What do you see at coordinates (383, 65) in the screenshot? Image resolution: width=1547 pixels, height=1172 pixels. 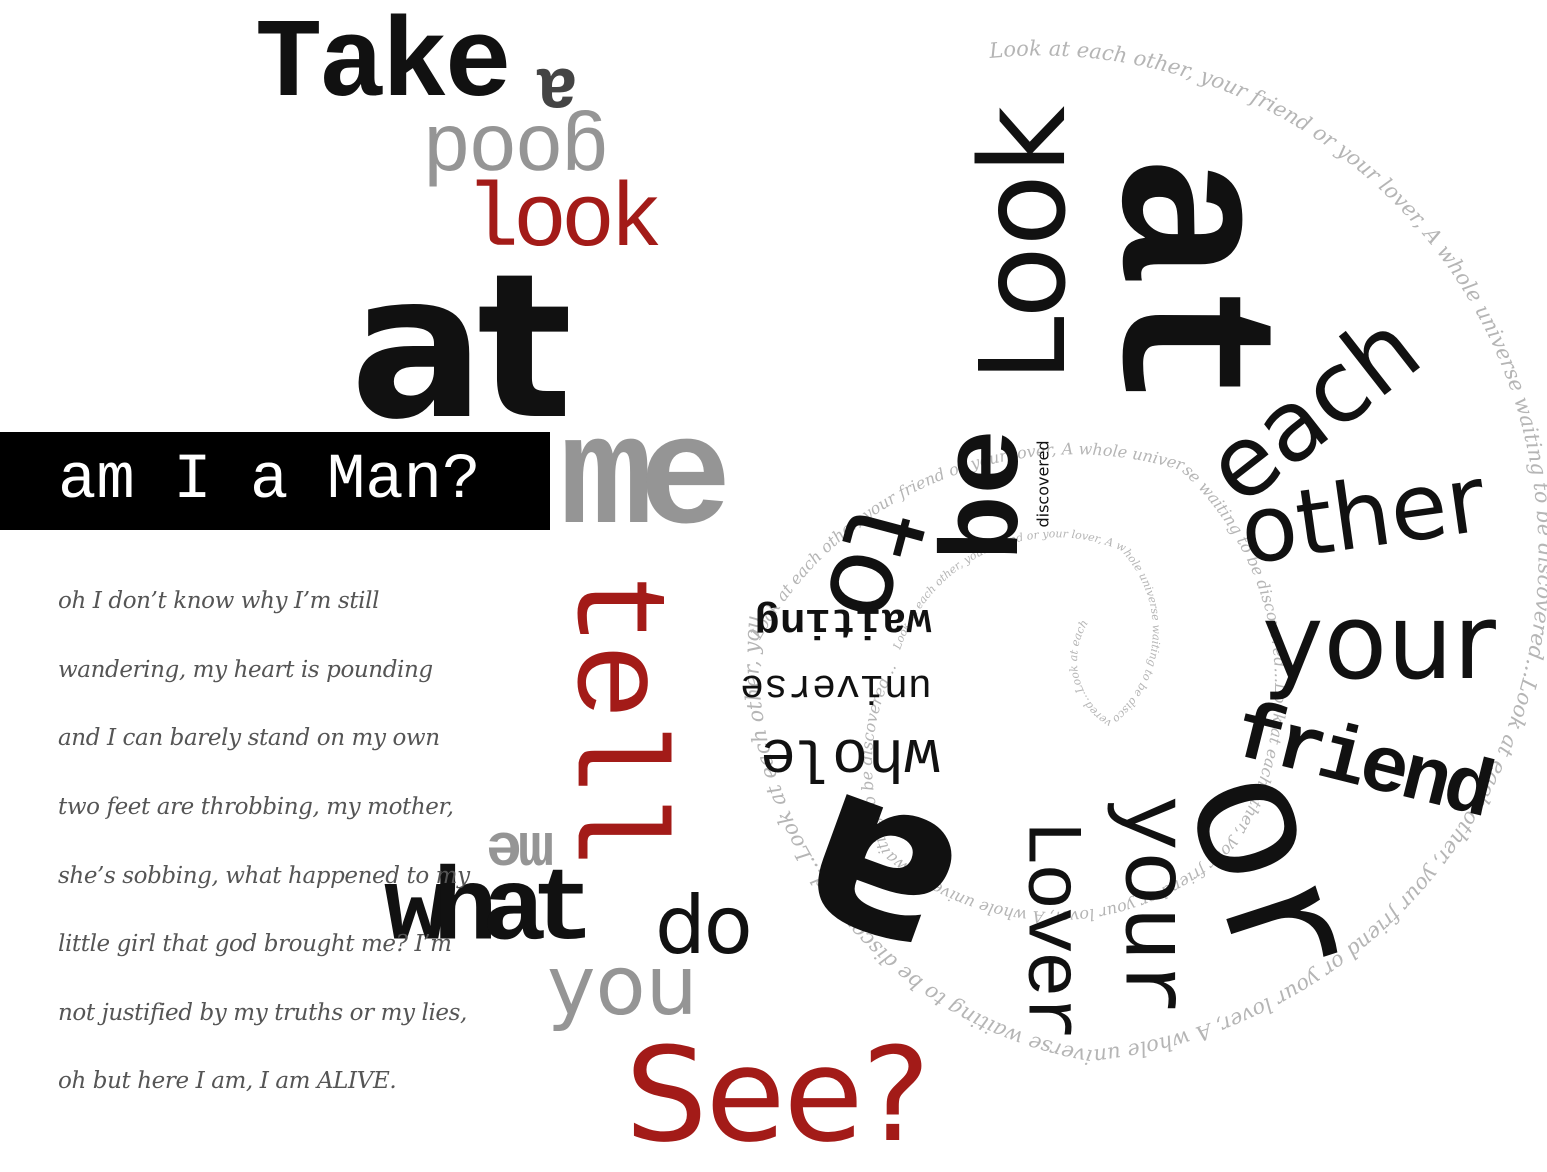 I see `word-take: Take` at bounding box center [383, 65].